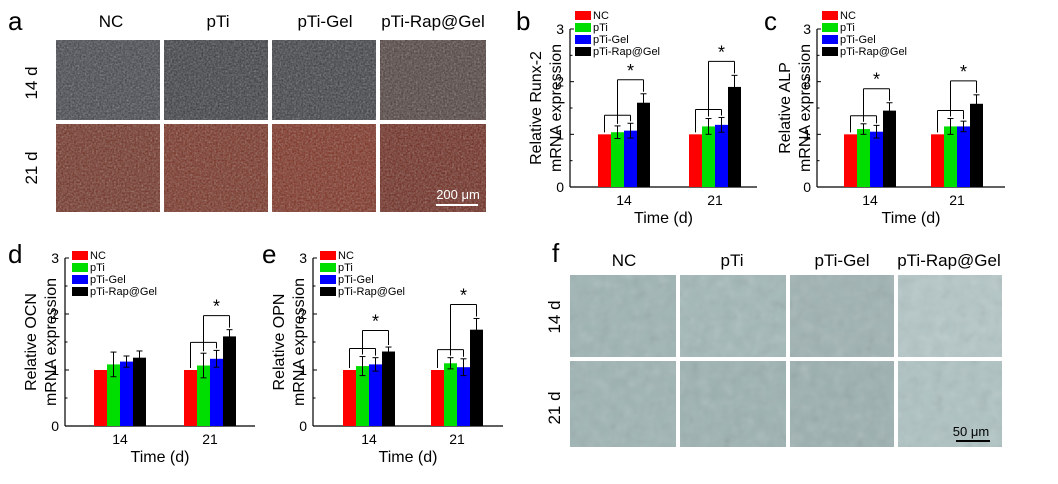 This screenshot has height=484, width=1058. I want to click on panel-letter-f: f, so click(556, 253).